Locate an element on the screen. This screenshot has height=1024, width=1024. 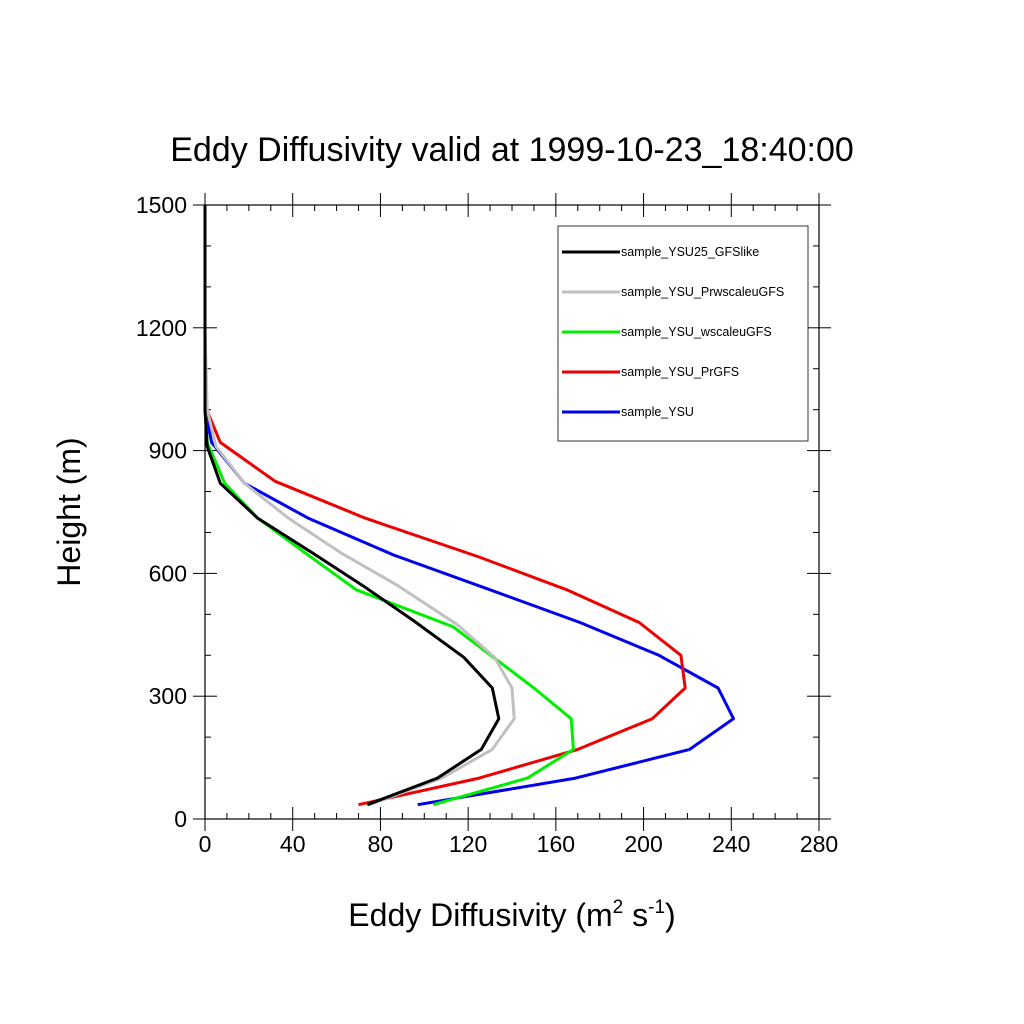
x-tick-label: 280 is located at coordinates (819, 844).